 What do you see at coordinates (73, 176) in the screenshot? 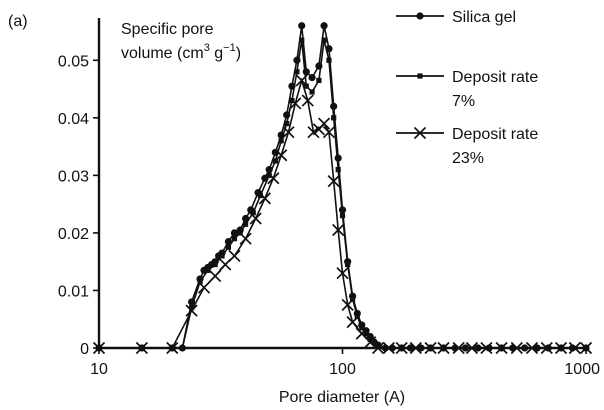
I see `y-tick-label: 0.03` at bounding box center [73, 176].